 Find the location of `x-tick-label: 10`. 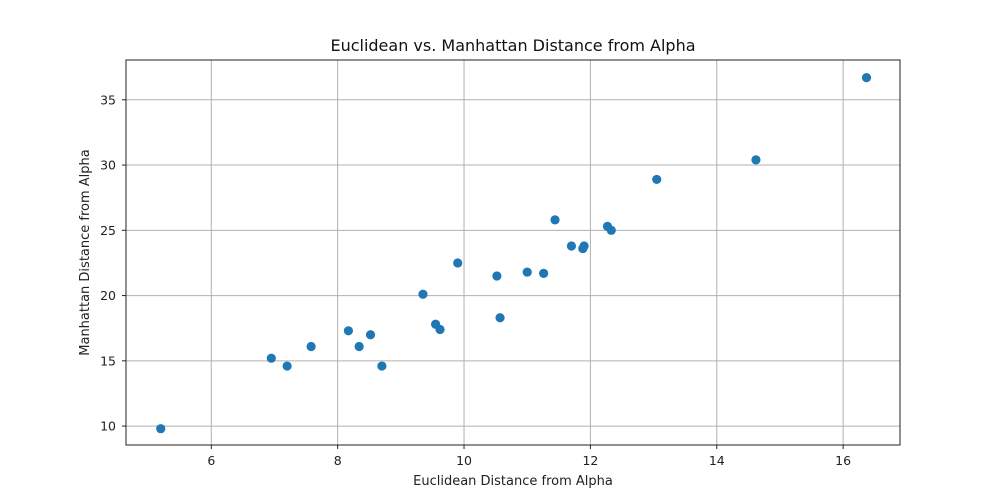

x-tick-label: 10 is located at coordinates (464, 460).